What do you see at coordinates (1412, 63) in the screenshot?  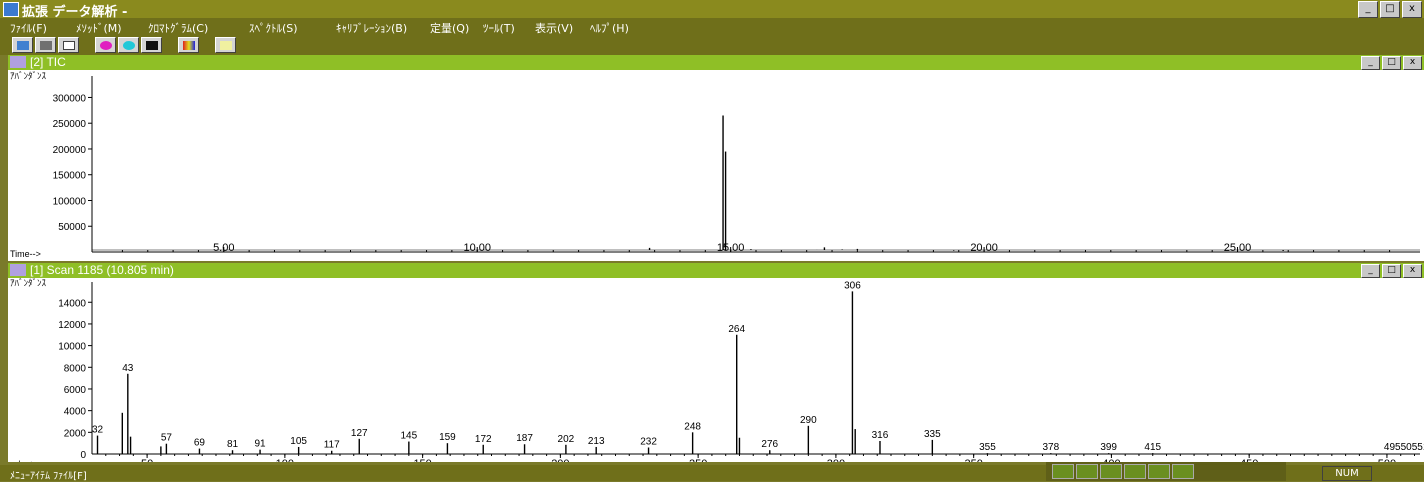 I see `tic-close-button: x` at bounding box center [1412, 63].